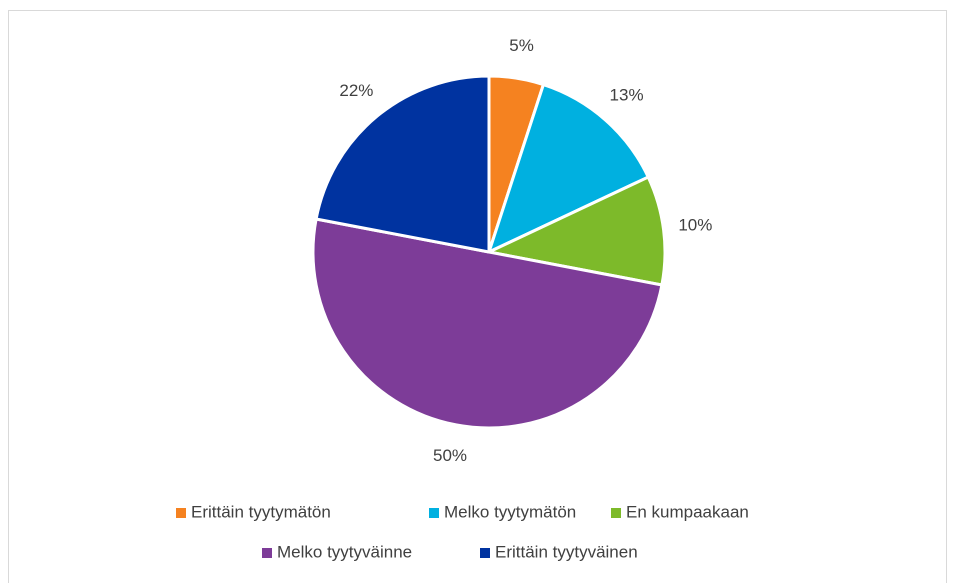 The image size is (957, 583). Describe the element at coordinates (566, 551) in the screenshot. I see `legend-label: Erittäin tyytyväinen` at that location.